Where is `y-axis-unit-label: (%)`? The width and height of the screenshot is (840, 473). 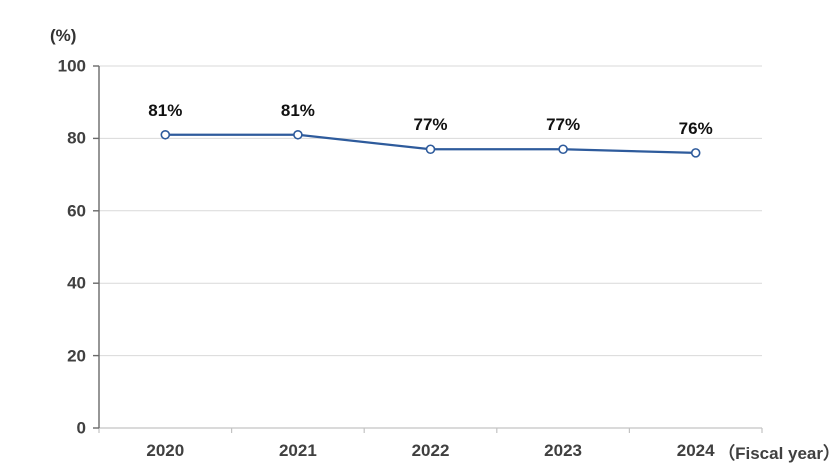 y-axis-unit-label: (%) is located at coordinates (63, 35).